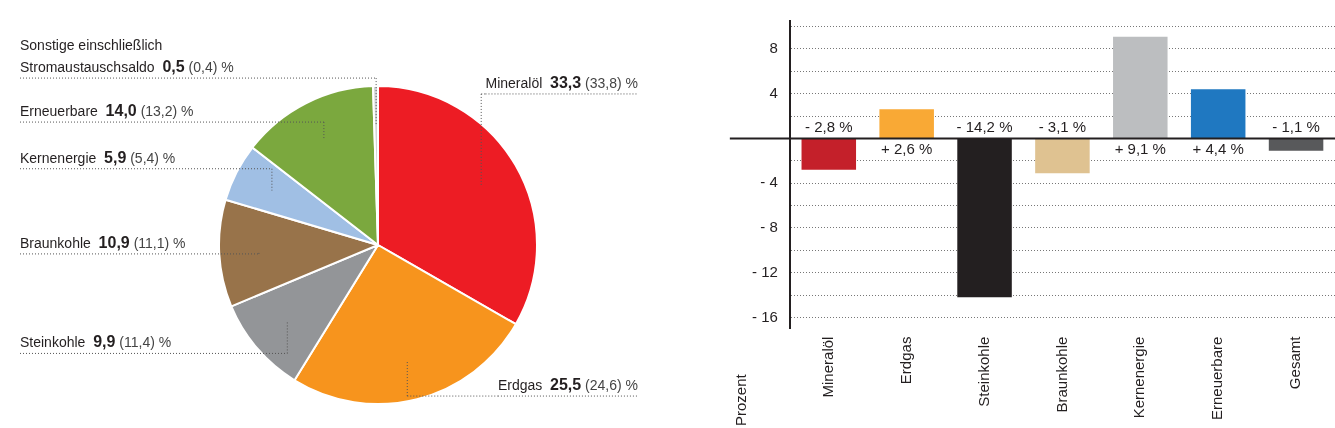 The width and height of the screenshot is (1335, 428). Describe the element at coordinates (149, 111) in the screenshot. I see `data-label: 14,0 (13,2) %` at that location.